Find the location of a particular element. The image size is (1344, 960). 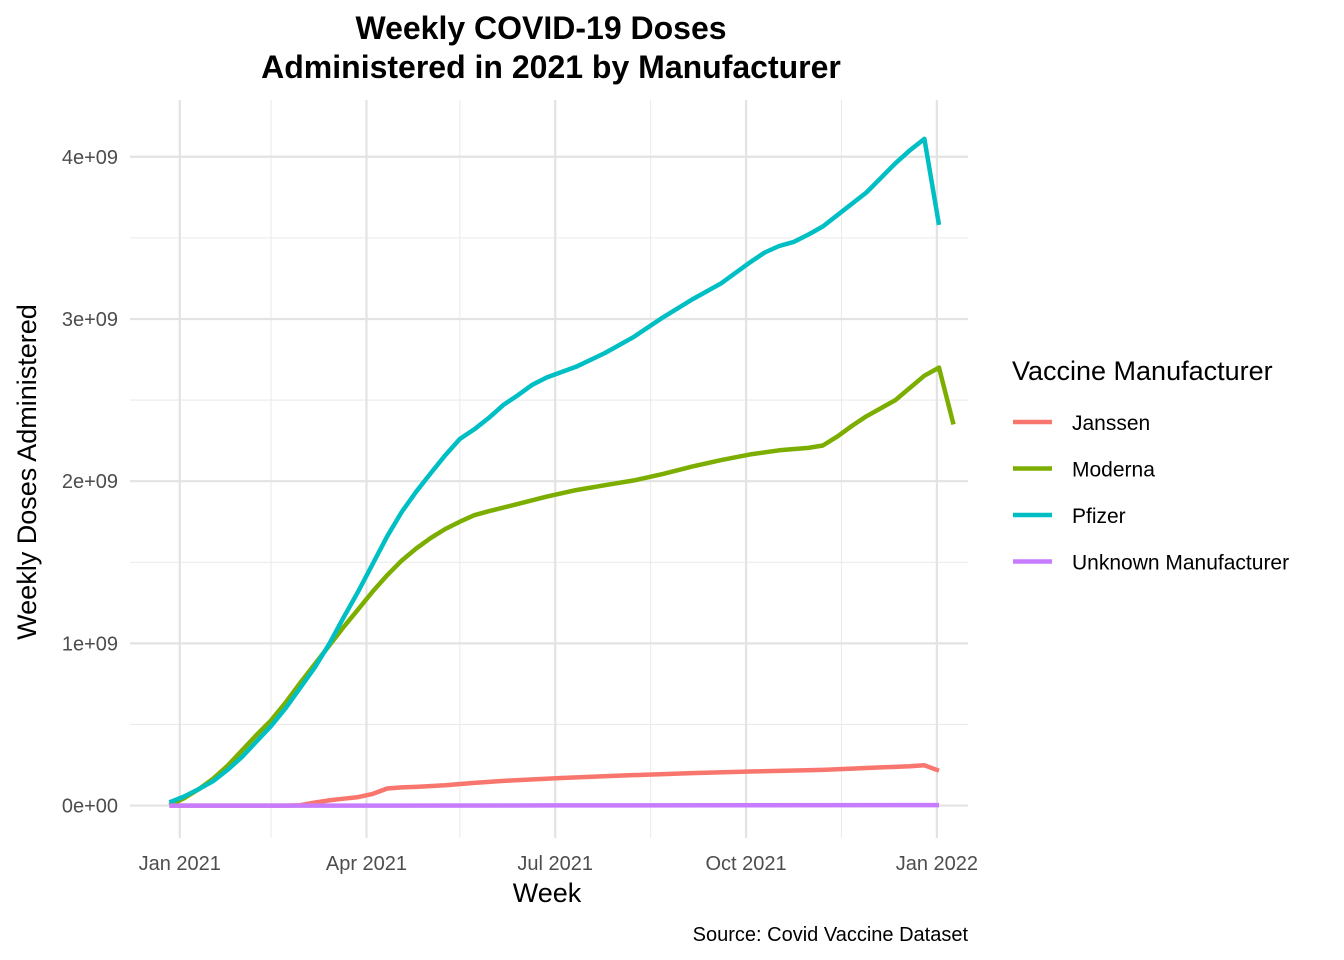

legend-label-unknown-manufacturer: Unknown Manufacturer is located at coordinates (1180, 563).